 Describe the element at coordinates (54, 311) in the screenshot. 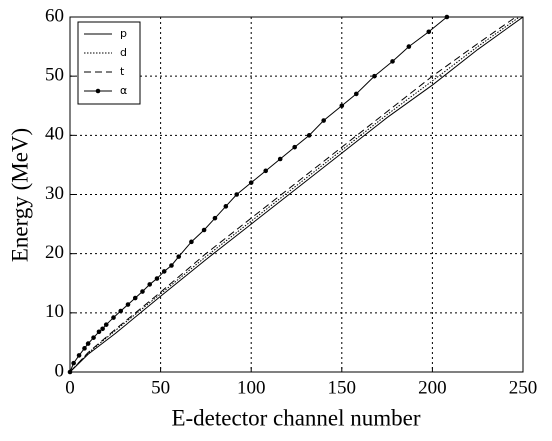

I see `y-tick-label: 10` at that location.